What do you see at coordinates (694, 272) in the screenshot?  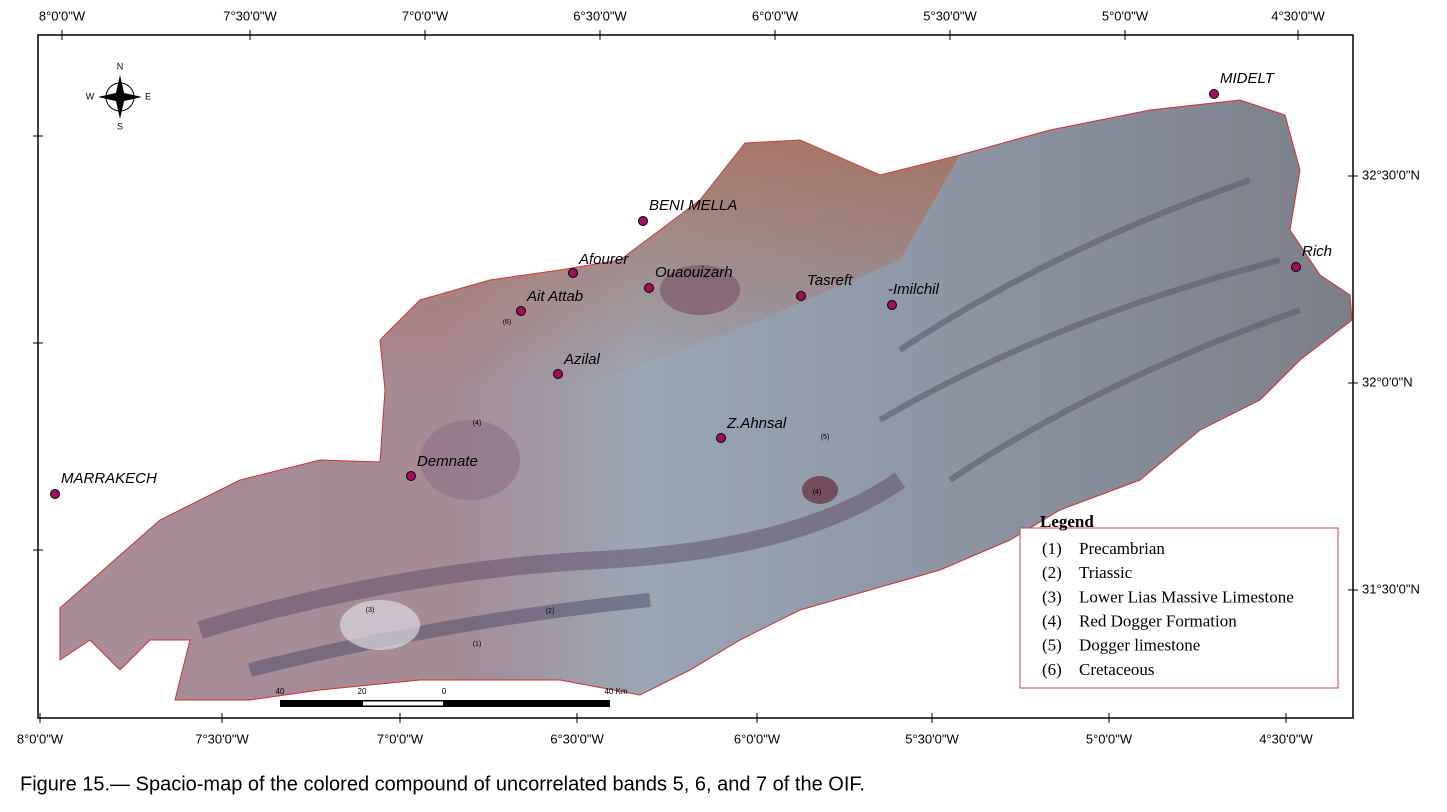 I see `city-label: Ouaouizarh` at bounding box center [694, 272].